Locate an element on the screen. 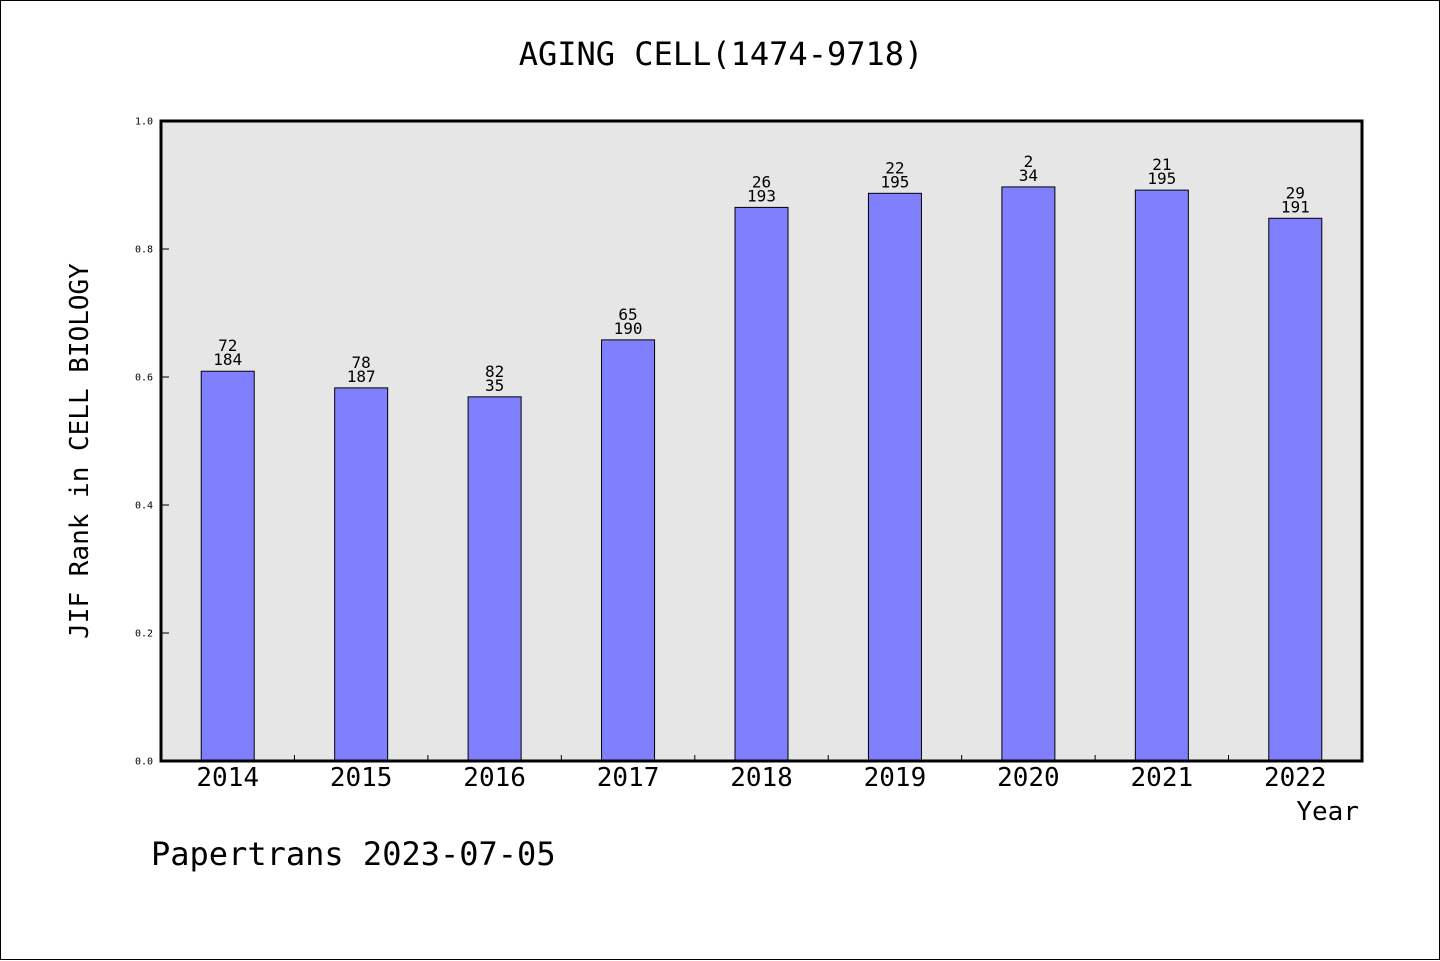  bar-label-rank: 65 is located at coordinates (627, 314).